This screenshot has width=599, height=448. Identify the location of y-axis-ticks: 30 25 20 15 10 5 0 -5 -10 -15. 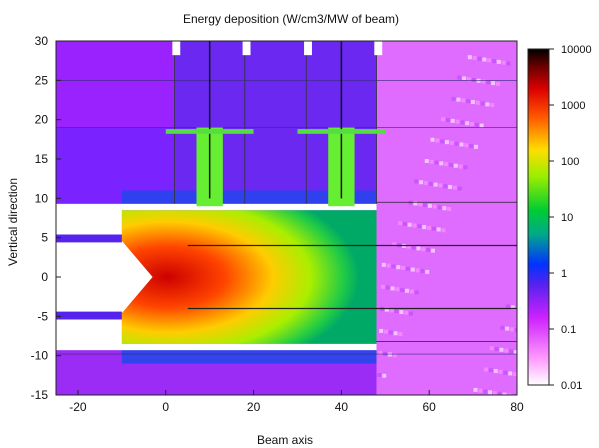
(46, 218).